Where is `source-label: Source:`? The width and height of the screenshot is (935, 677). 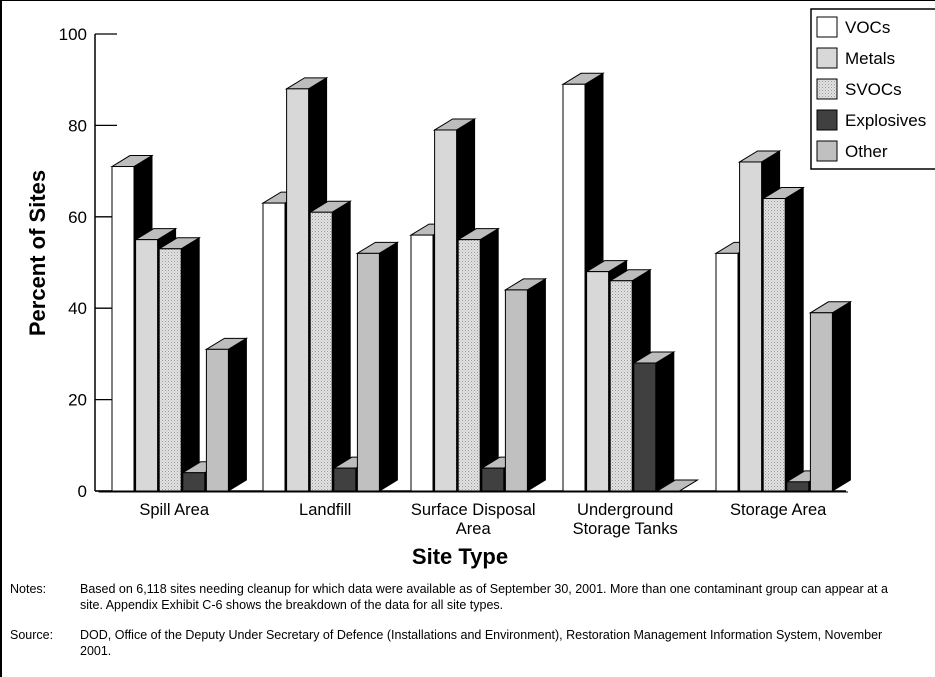 source-label: Source: is located at coordinates (32, 635).